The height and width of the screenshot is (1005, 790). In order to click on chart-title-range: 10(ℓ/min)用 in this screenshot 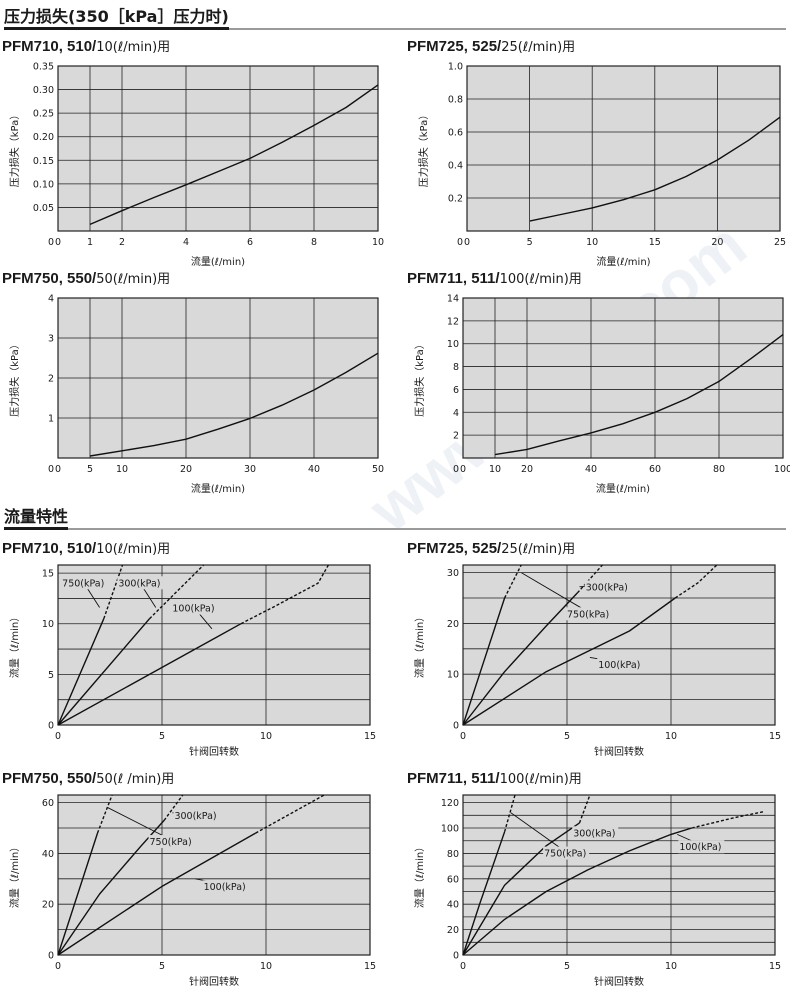, I will do `click(133, 47)`.